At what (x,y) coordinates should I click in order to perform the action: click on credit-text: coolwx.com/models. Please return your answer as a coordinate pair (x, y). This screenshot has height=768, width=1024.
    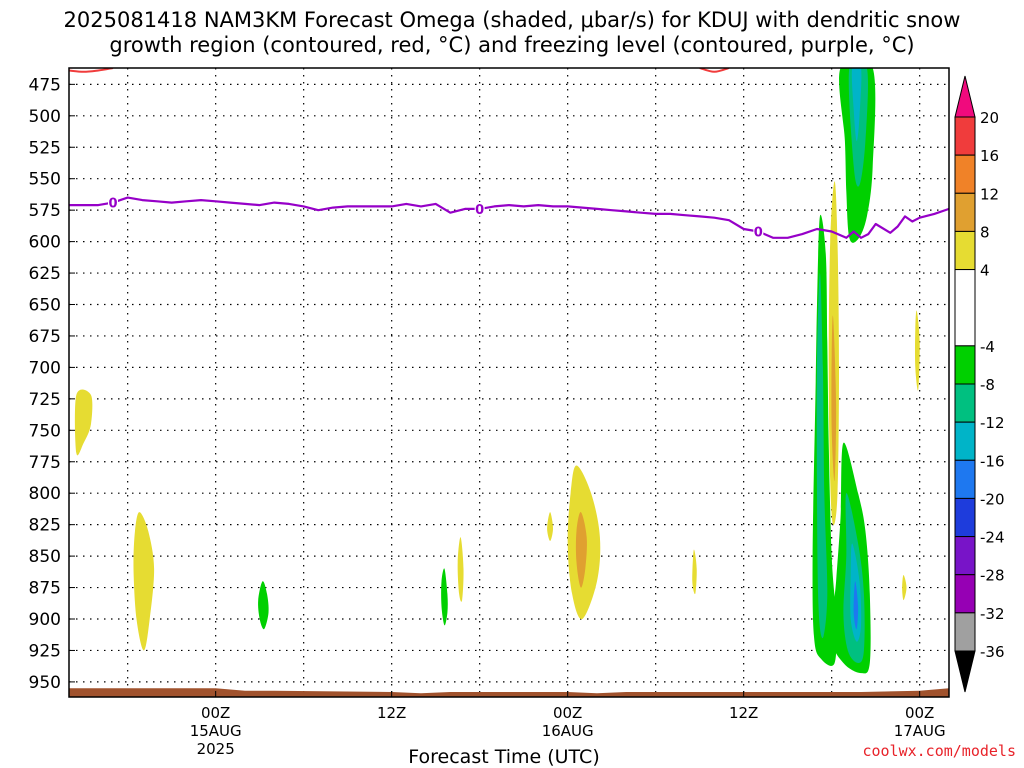
    Looking at the image, I should click on (939, 751).